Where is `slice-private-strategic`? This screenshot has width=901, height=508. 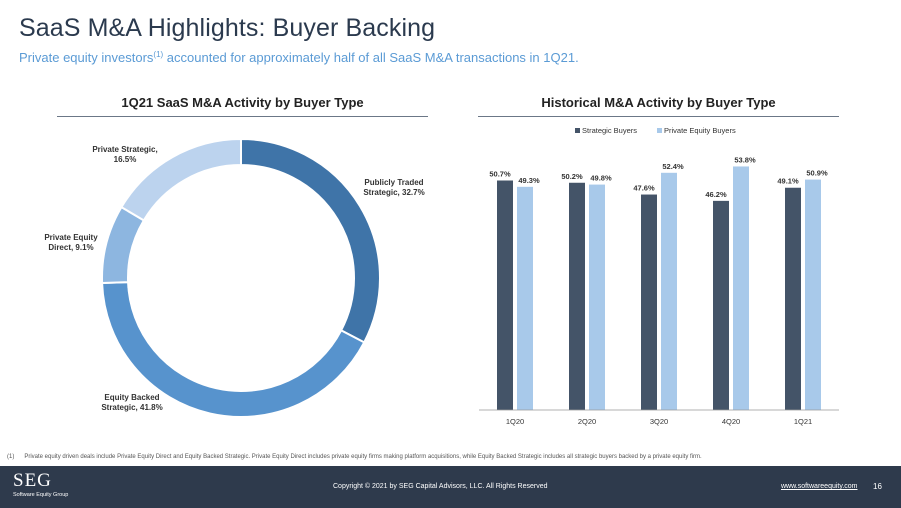 slice-private-strategic is located at coordinates (181, 179).